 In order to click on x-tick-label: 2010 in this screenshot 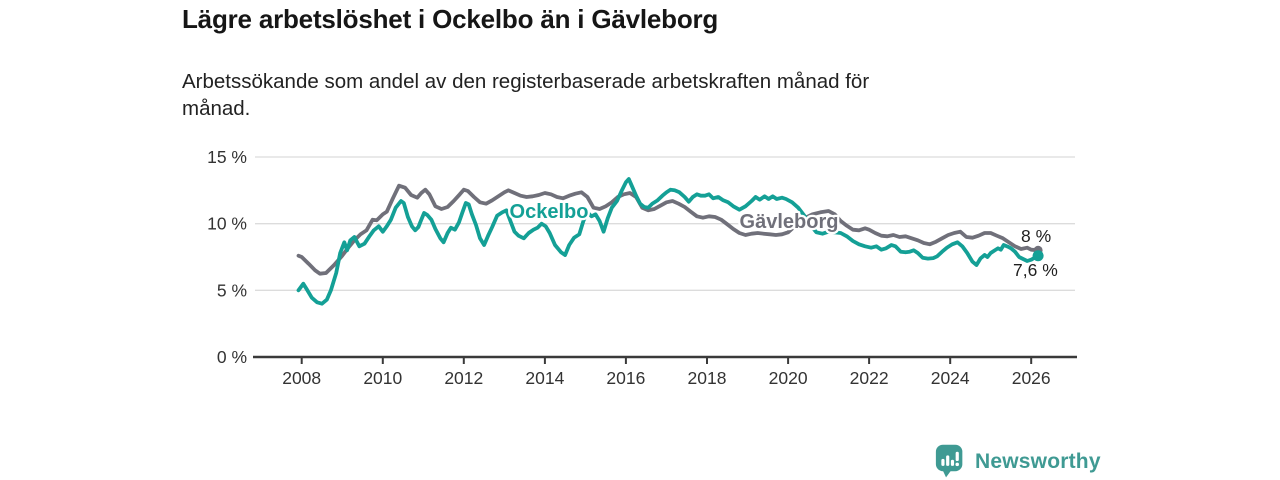, I will do `click(382, 378)`.